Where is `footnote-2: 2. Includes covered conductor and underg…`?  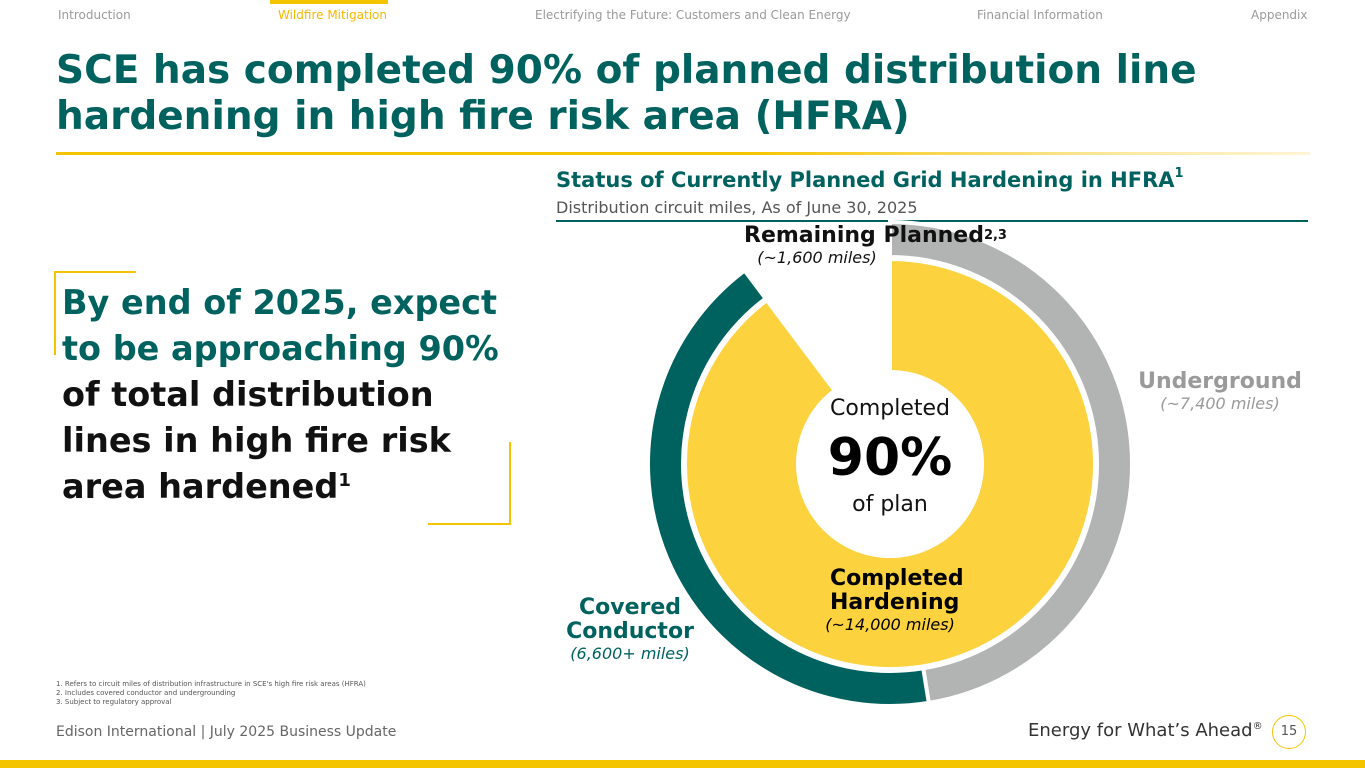 footnote-2: 2. Includes covered conductor and underg… is located at coordinates (146, 693).